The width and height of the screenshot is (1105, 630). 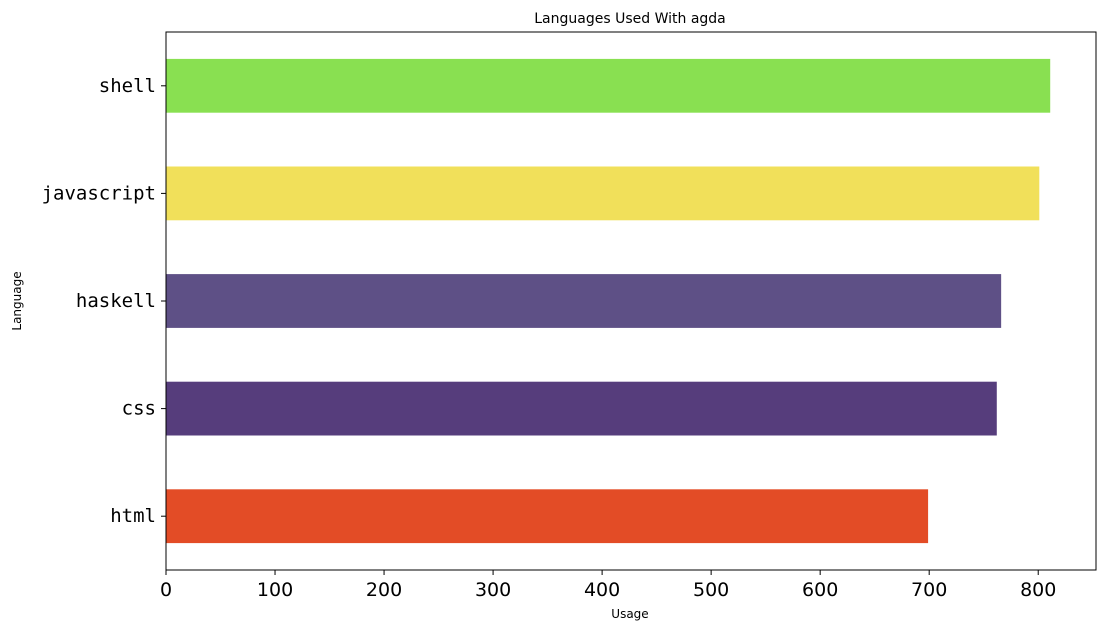 I want to click on y-tick-label-css: css, so click(x=139, y=409).